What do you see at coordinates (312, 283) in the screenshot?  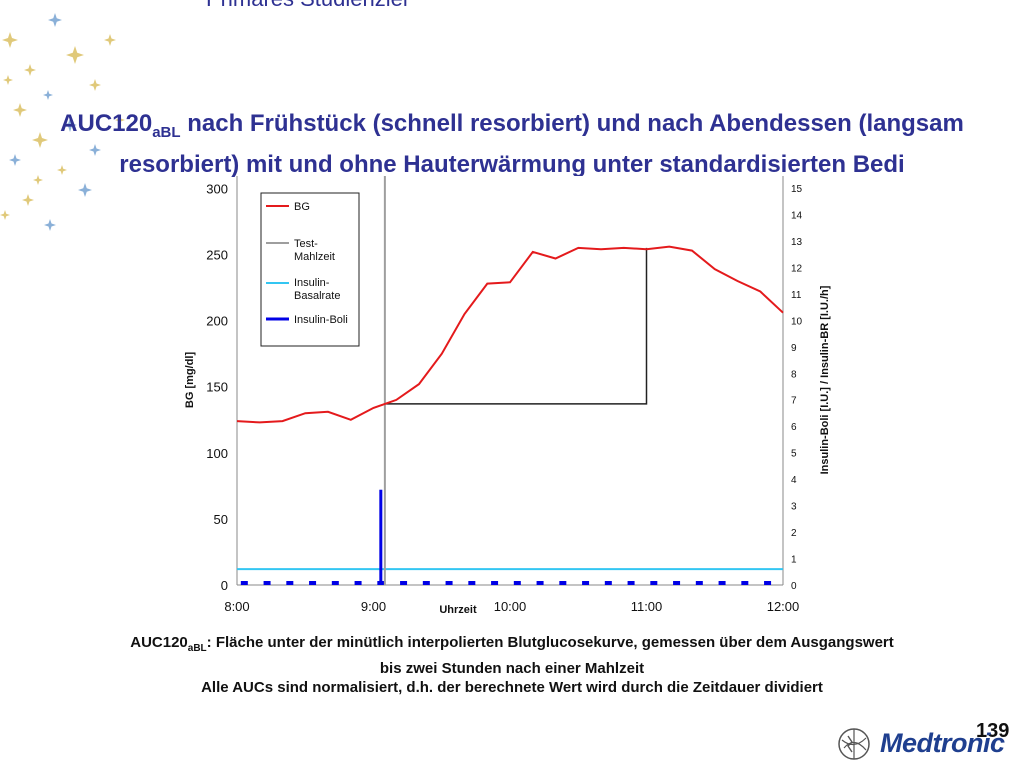 I see `legend-insulin-basalrate-line1: Insulin-` at bounding box center [312, 283].